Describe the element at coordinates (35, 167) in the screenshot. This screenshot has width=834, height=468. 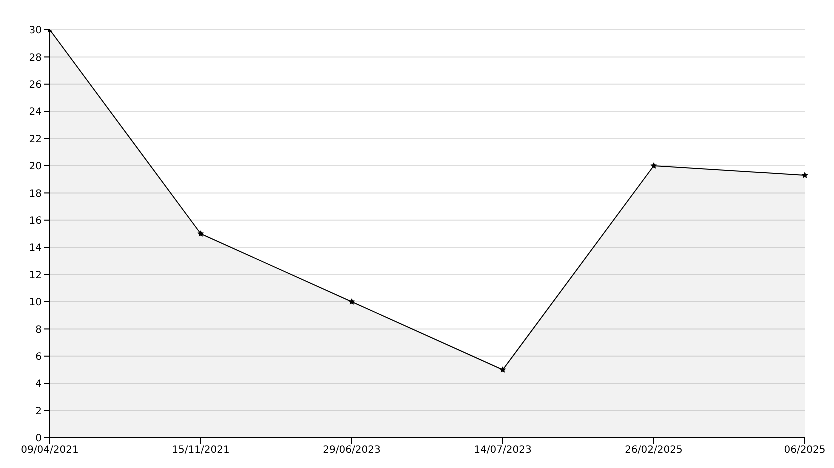
I see `y-tick-label: 20` at that location.